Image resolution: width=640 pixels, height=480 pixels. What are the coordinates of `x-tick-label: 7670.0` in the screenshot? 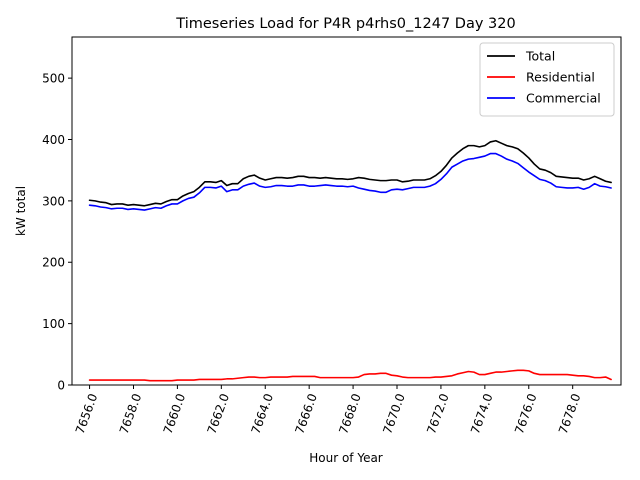 It's located at (394, 414).